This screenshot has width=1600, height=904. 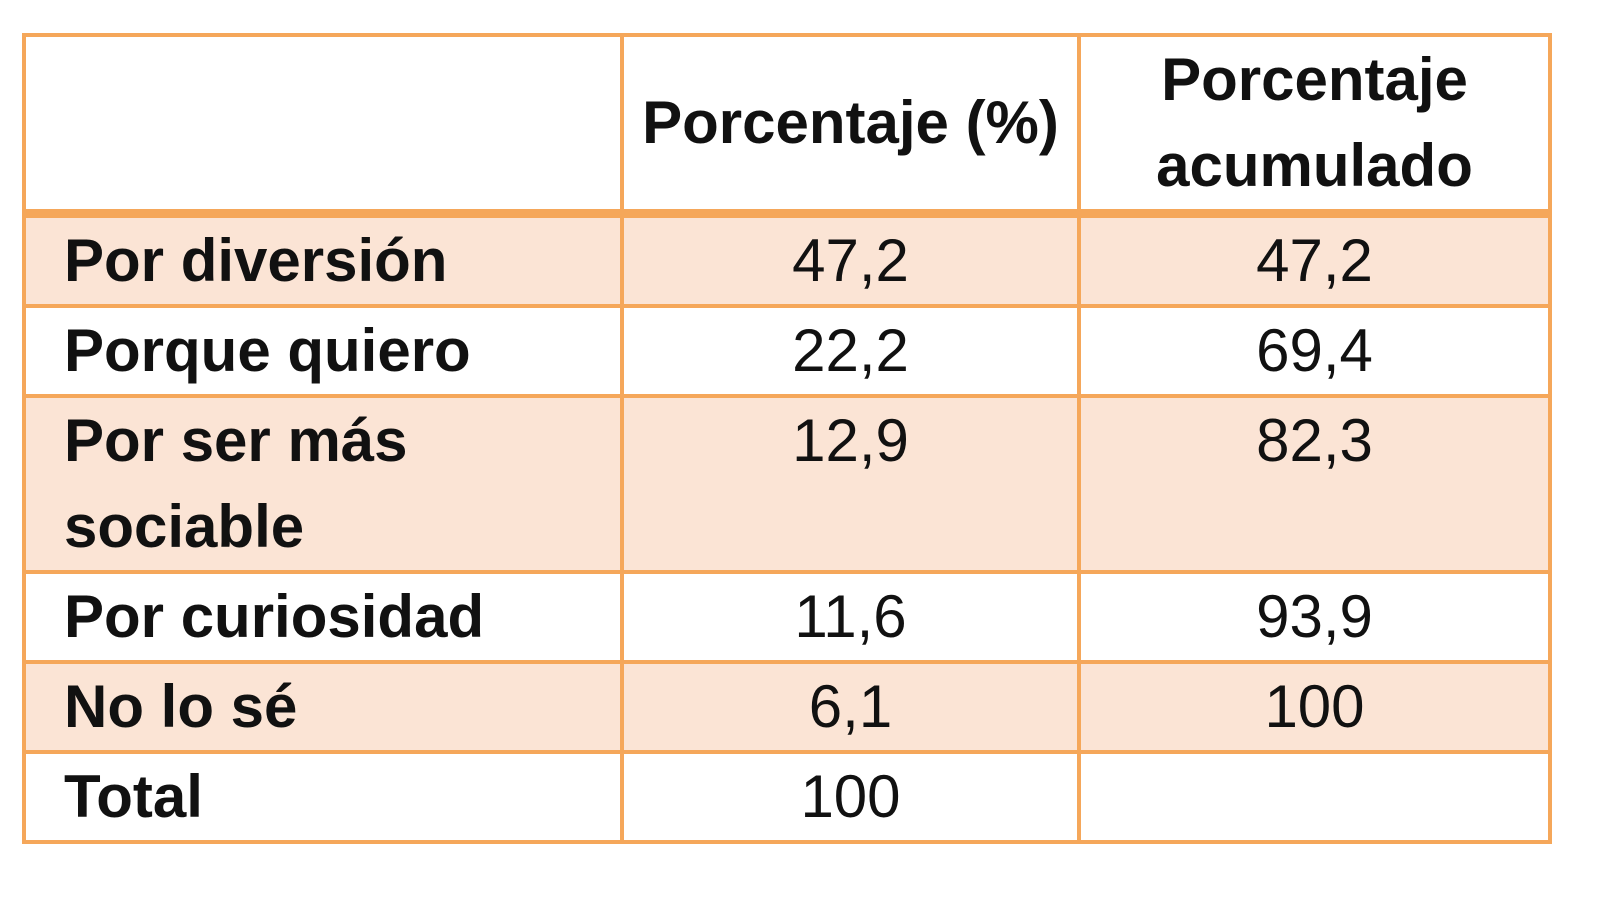 I want to click on cumulative-cell: 93,9, so click(x=1314, y=617).